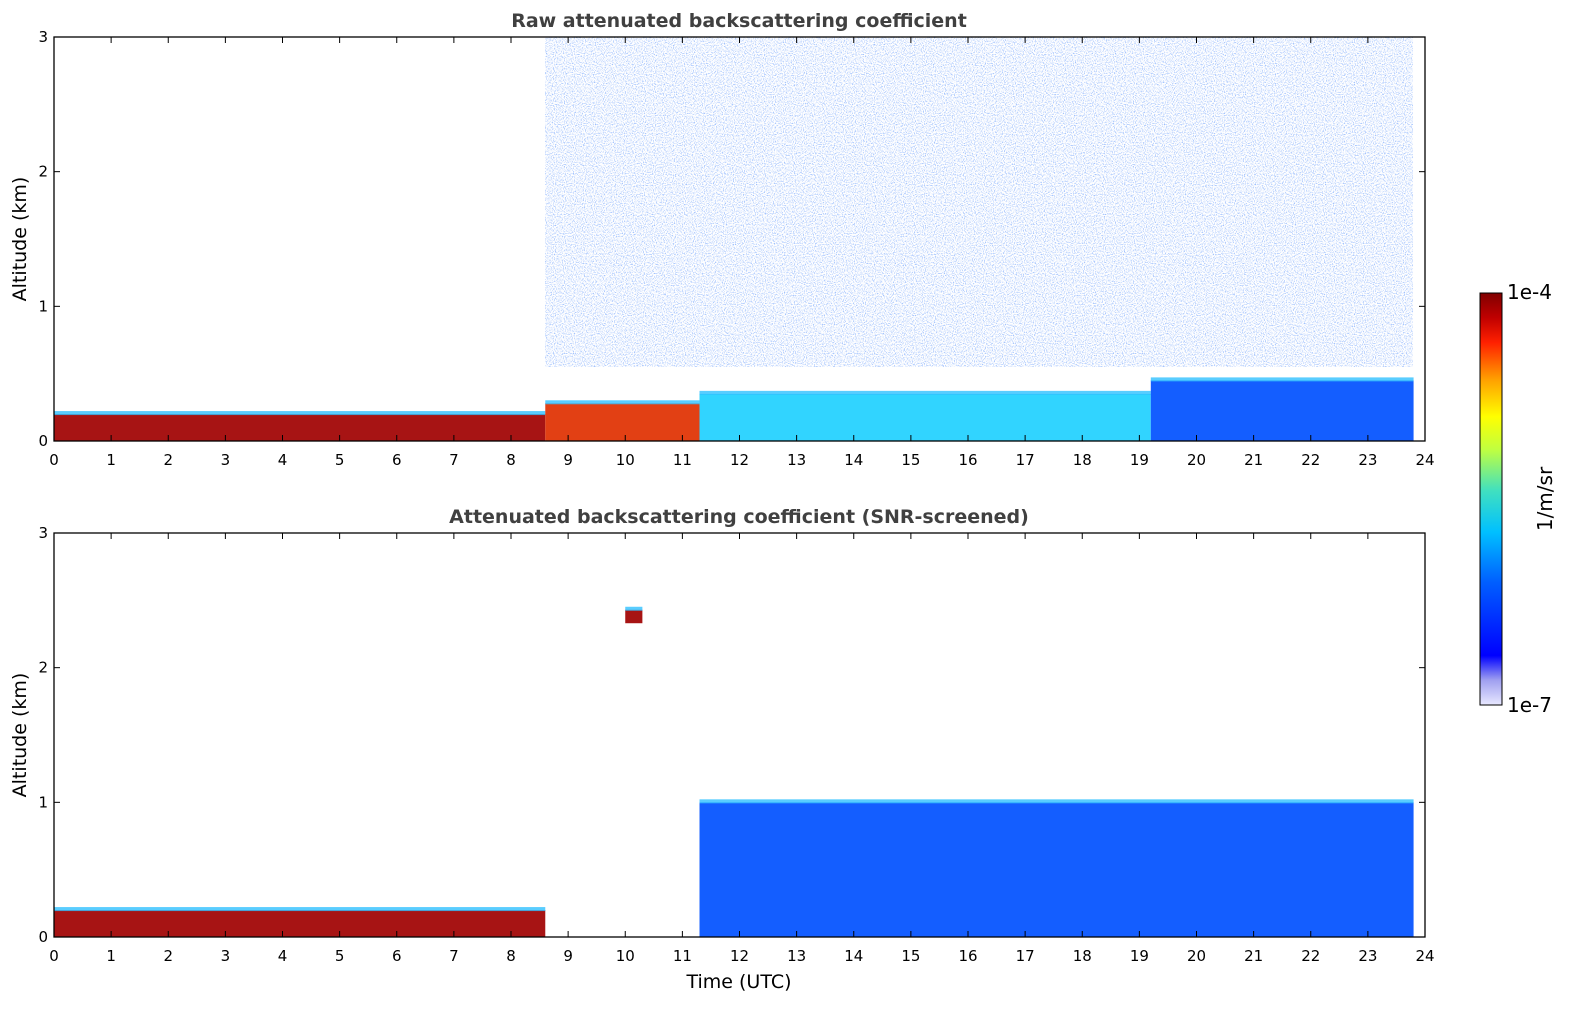 The image size is (1595, 1020). I want to click on panel-raw-xtick-label: 19, so click(1139, 460).